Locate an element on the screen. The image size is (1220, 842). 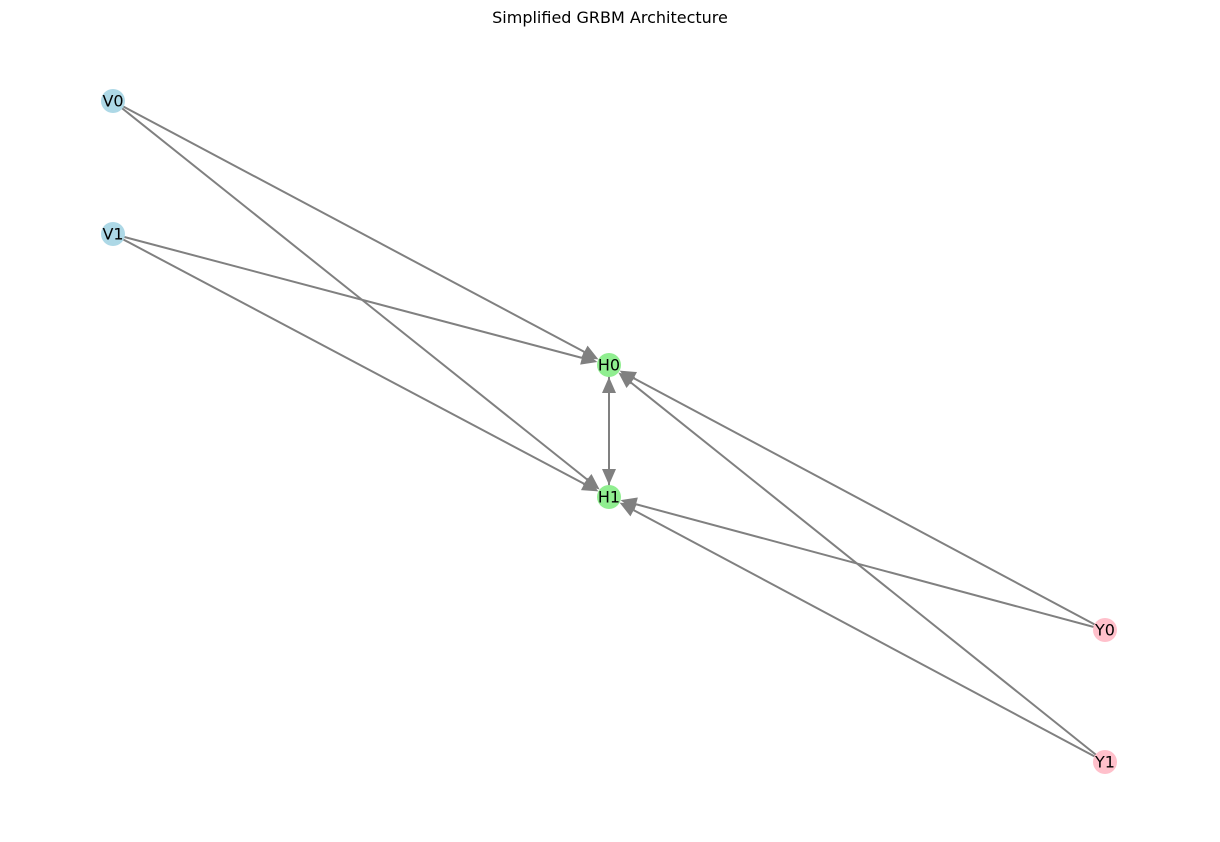
node-label: V1 is located at coordinates (112, 234).